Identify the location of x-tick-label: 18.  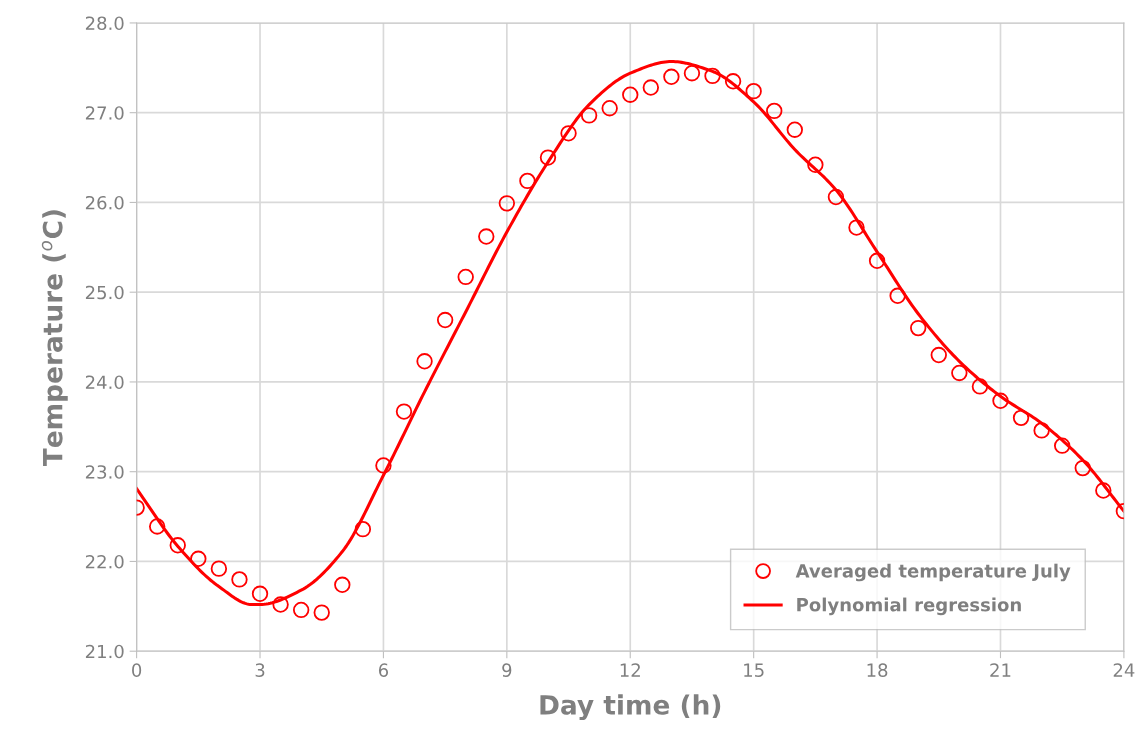
(877, 670).